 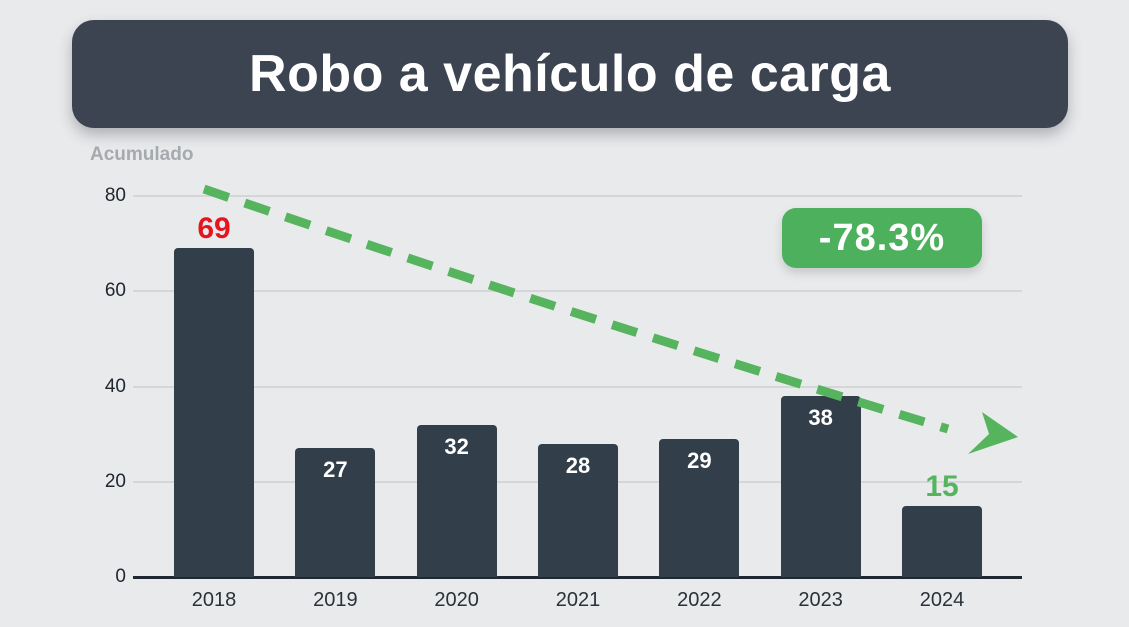 What do you see at coordinates (699, 460) in the screenshot?
I see `bar-value-label: 29` at bounding box center [699, 460].